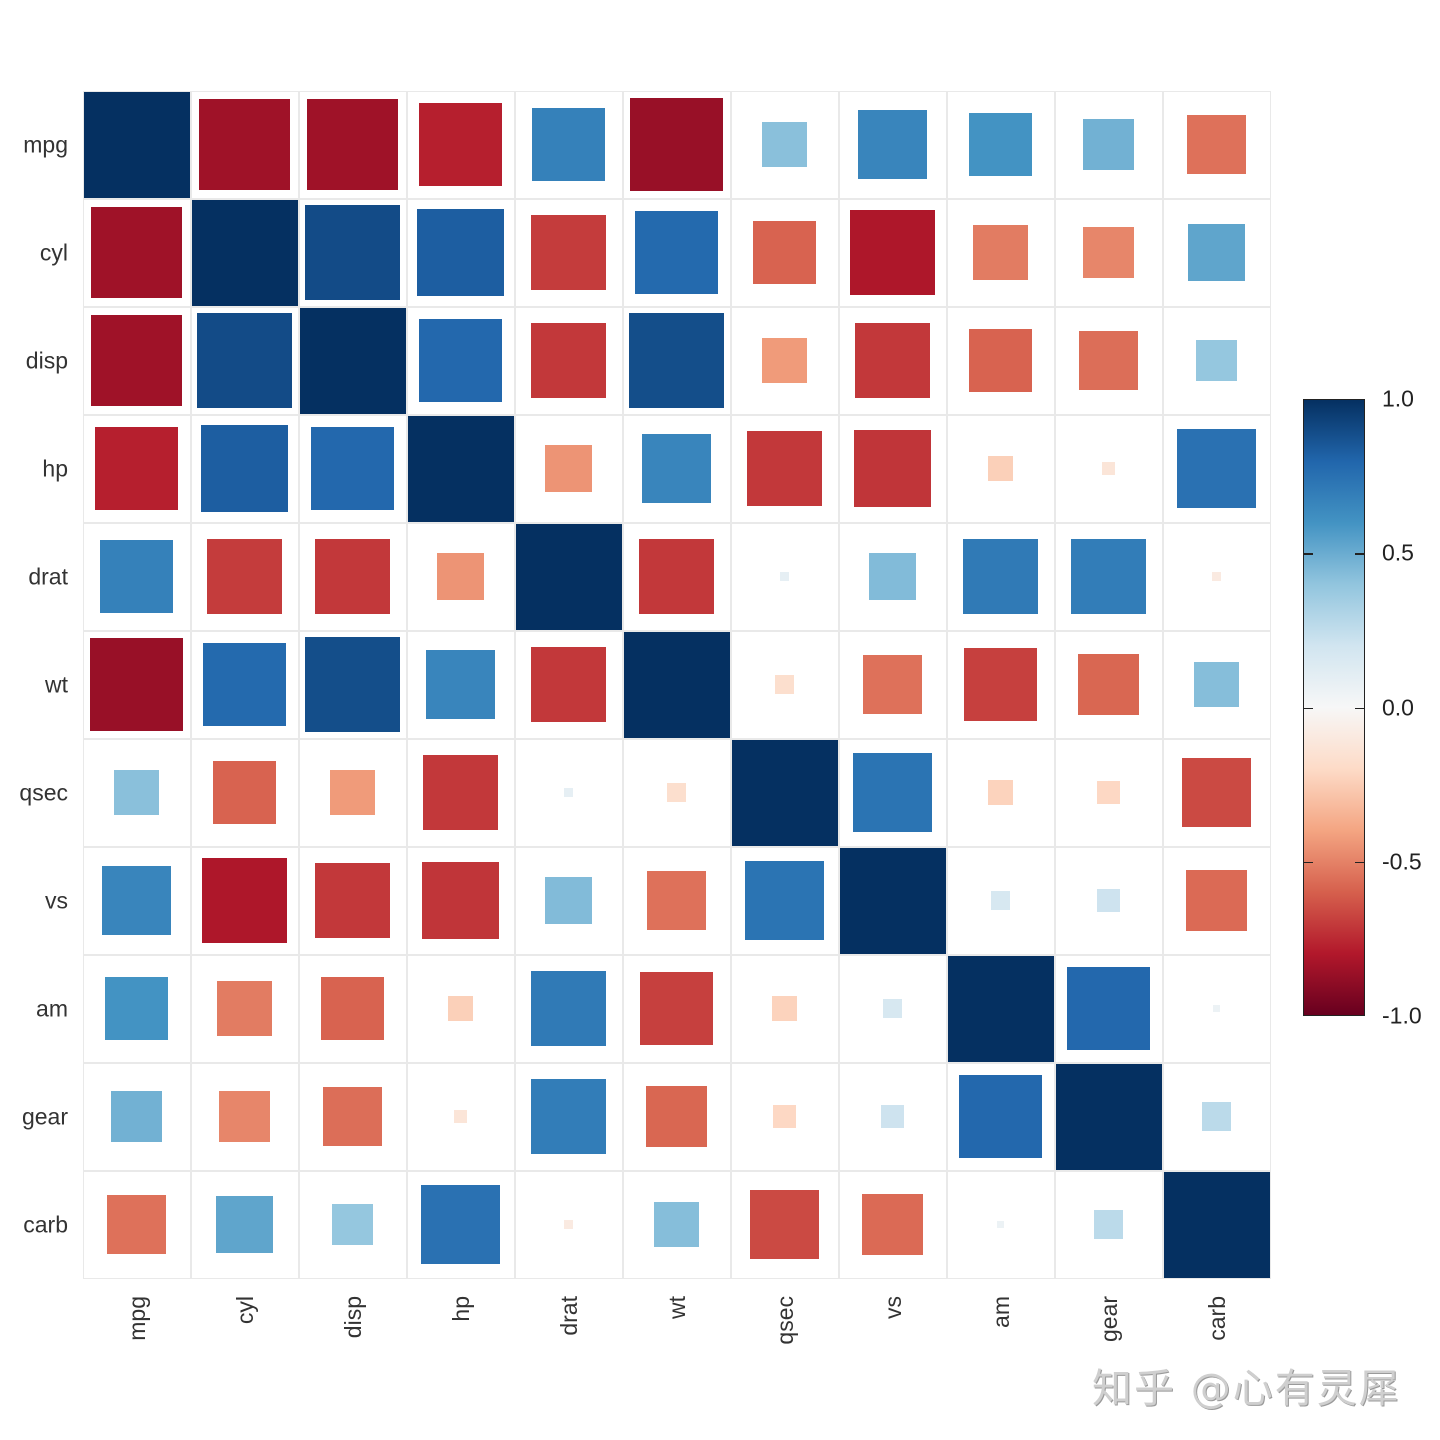 This screenshot has height=1440, width=1440. I want to click on colorbar-tick-label: -0.5, so click(1402, 861).